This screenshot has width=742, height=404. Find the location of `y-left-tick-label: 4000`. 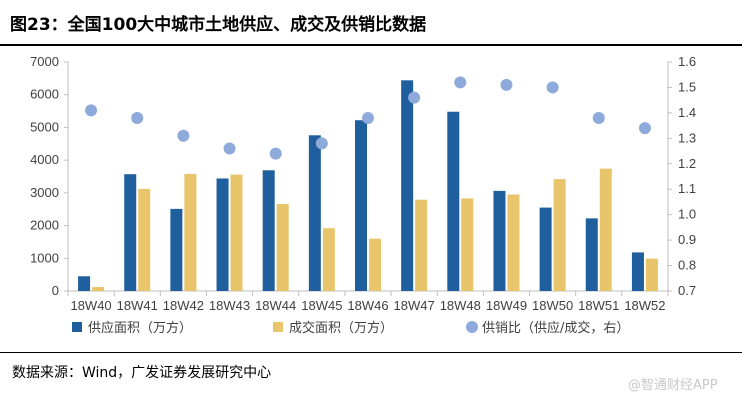

y-left-tick-label: 4000 is located at coordinates (44, 159).